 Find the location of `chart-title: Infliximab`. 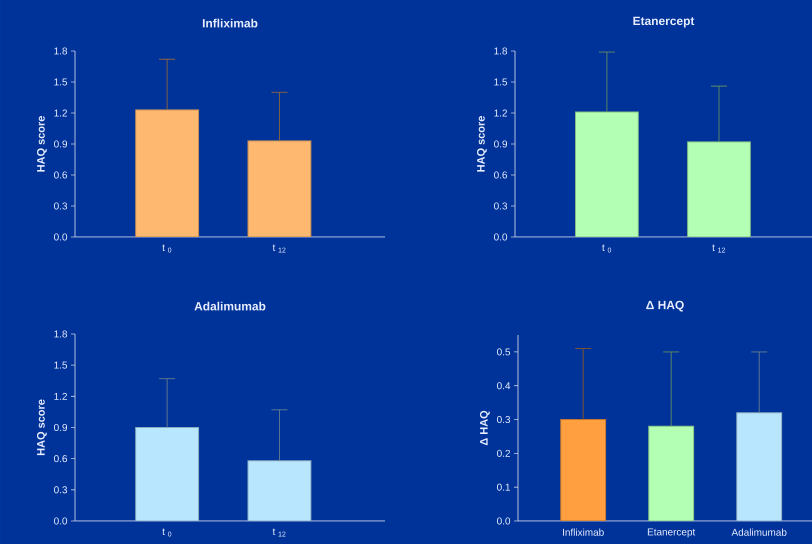

chart-title: Infliximab is located at coordinates (230, 23).